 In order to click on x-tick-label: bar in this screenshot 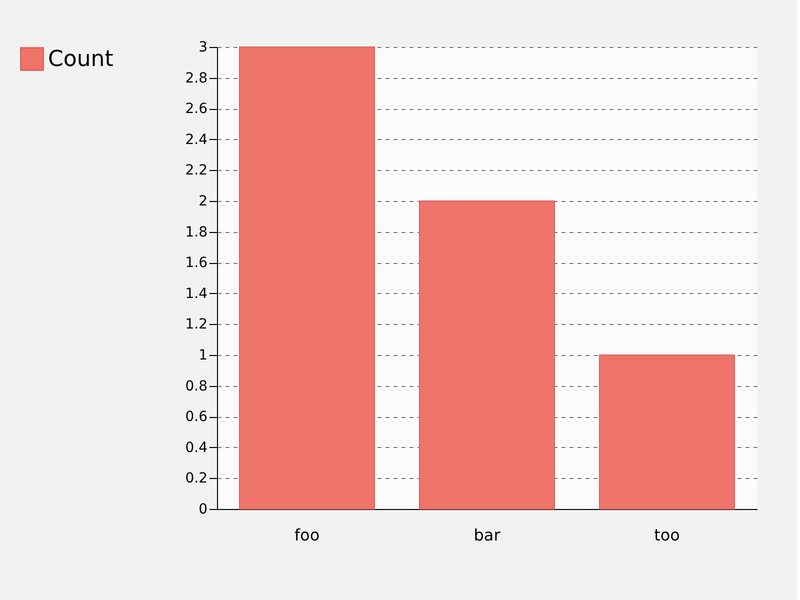, I will do `click(487, 535)`.